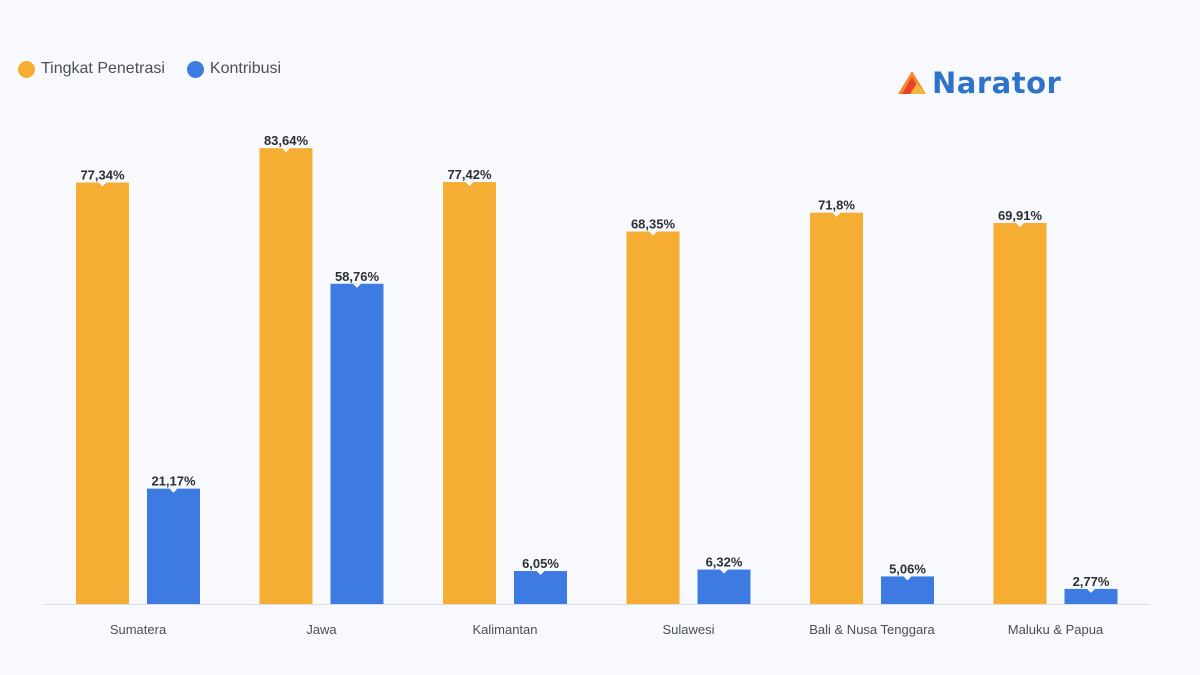  Describe the element at coordinates (688, 629) in the screenshot. I see `x-tick-label-3: Sulawesi` at that location.